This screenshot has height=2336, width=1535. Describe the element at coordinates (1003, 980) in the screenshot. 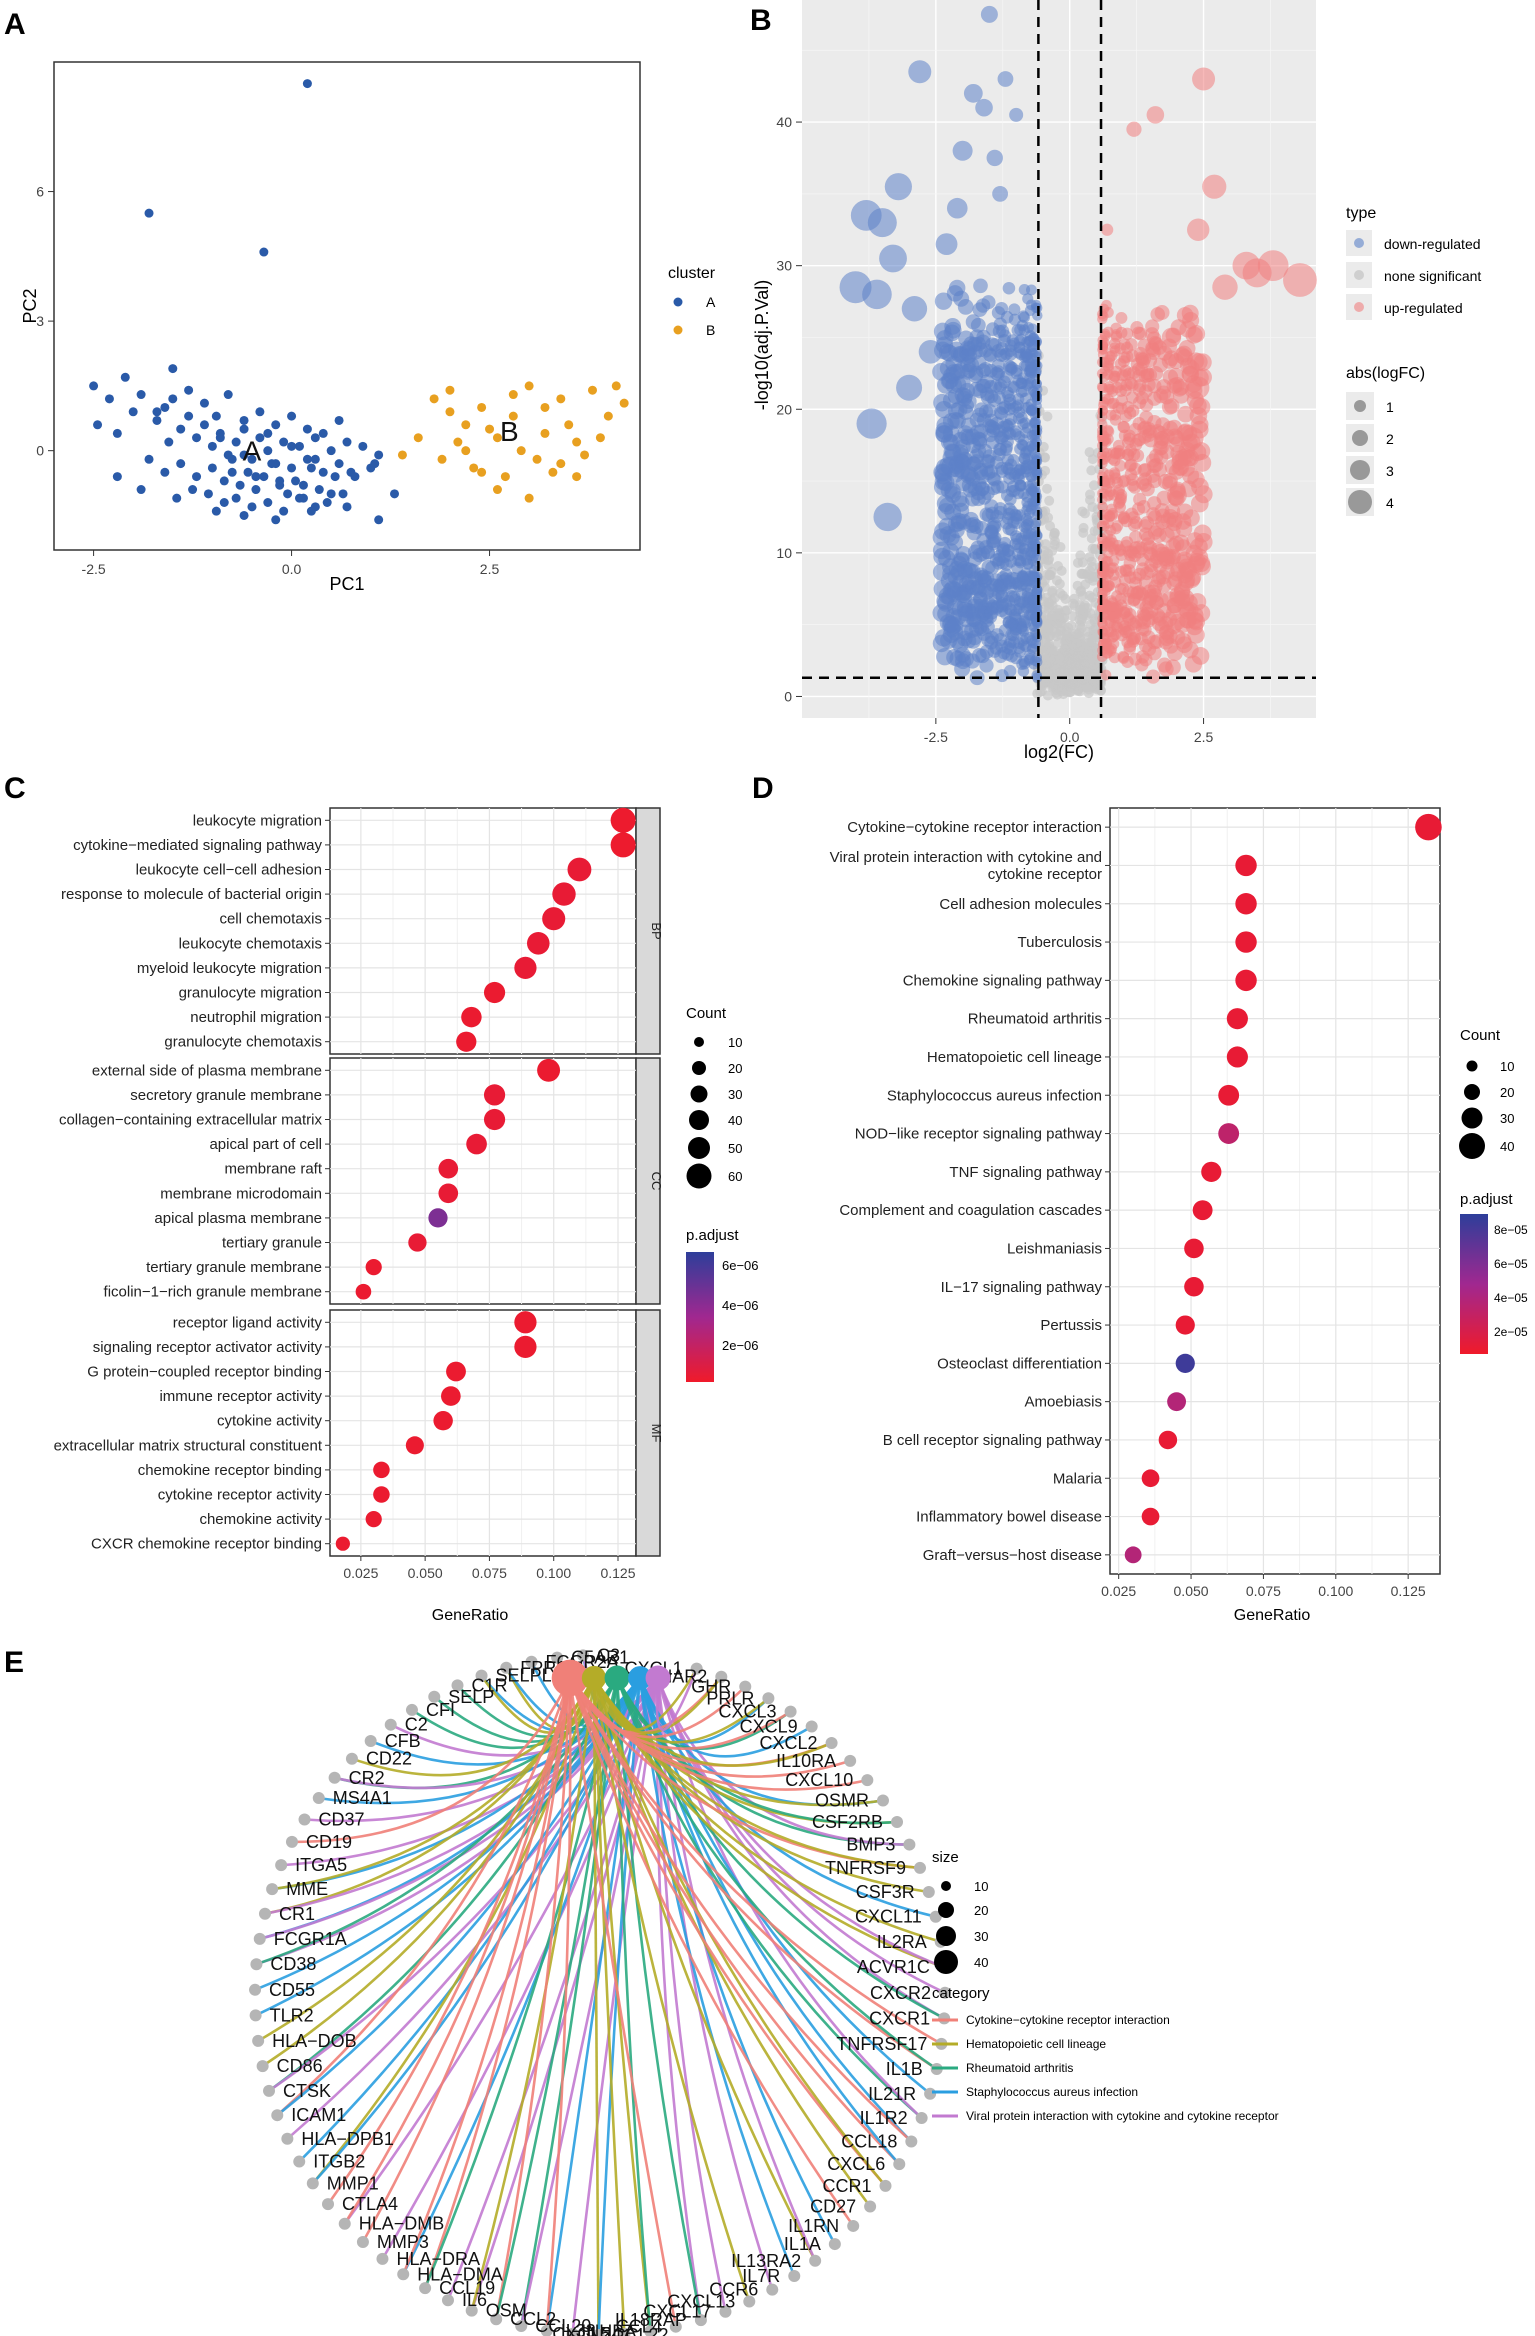

I see `term-label: Chemokine signaling pathway` at that location.